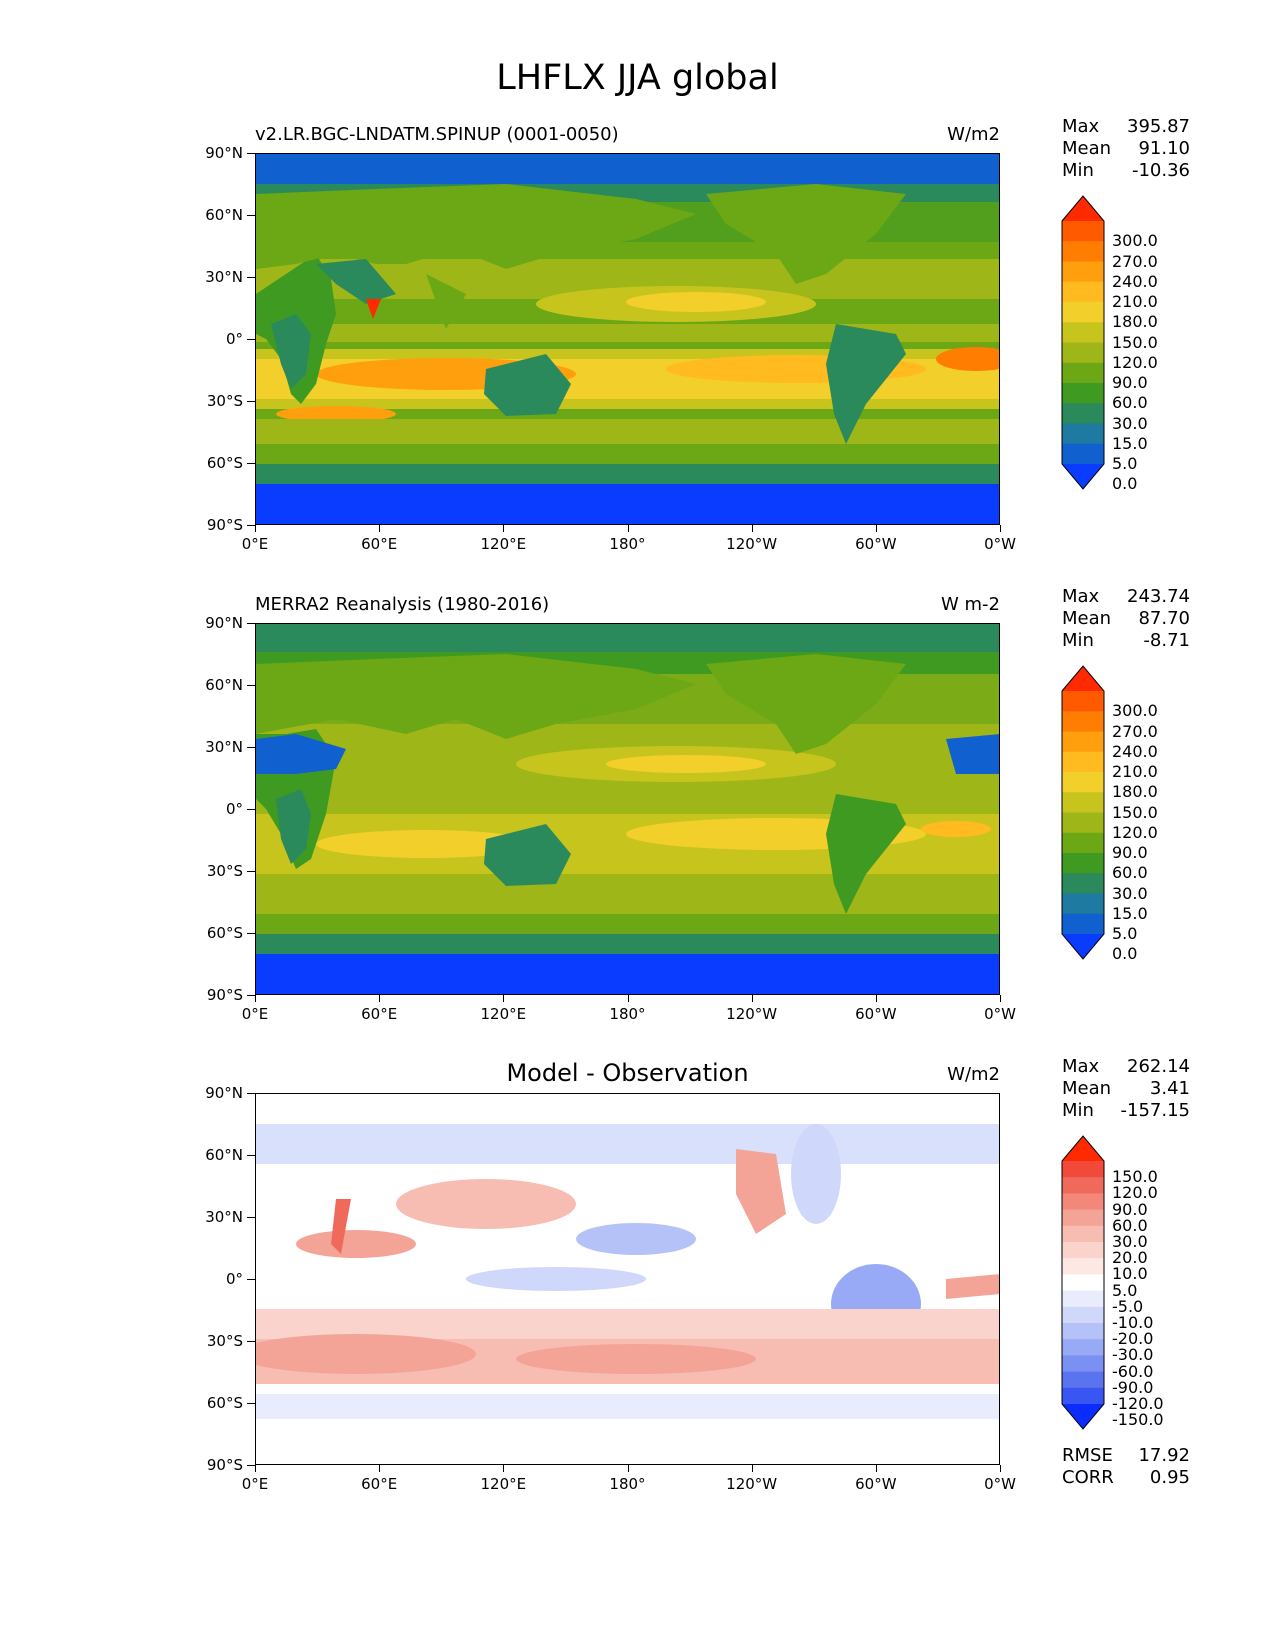 The image size is (1275, 1650). What do you see at coordinates (1130, 1274) in the screenshot?
I see `colorbar-tick-label: 10.0` at bounding box center [1130, 1274].